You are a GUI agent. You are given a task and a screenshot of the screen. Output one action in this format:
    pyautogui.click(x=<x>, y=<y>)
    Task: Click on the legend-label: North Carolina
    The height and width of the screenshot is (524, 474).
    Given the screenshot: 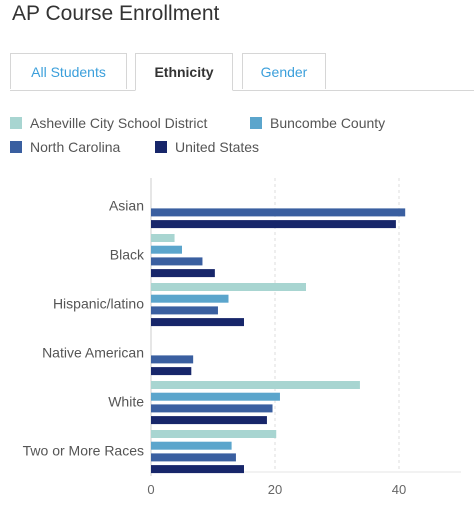 What is the action you would take?
    pyautogui.click(x=75, y=147)
    